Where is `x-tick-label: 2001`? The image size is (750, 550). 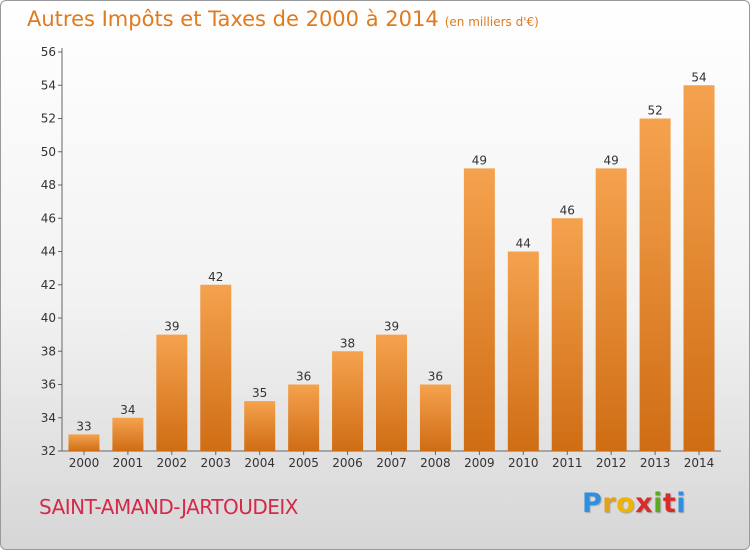
x-tick-label: 2001 is located at coordinates (128, 463).